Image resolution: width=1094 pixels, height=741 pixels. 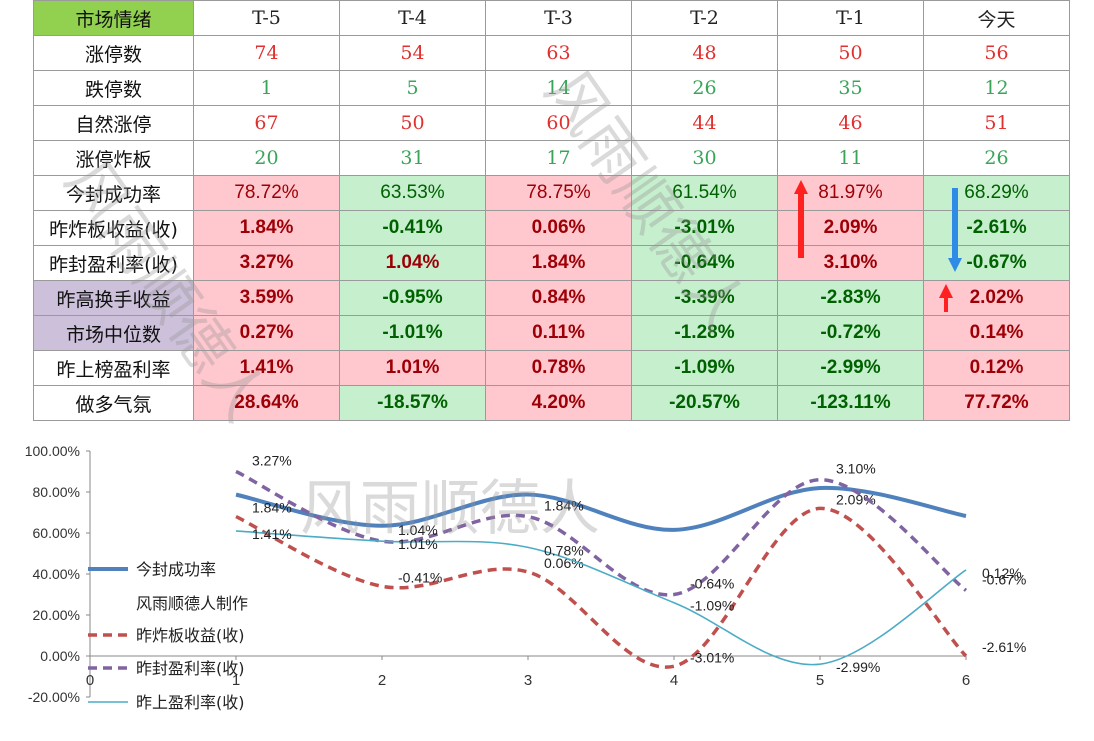 I want to click on table-row: 昨上榜盈利率 1.41% 1.01% 0.78% -1.09% -2.99% 0.12%, so click(x=551, y=368).